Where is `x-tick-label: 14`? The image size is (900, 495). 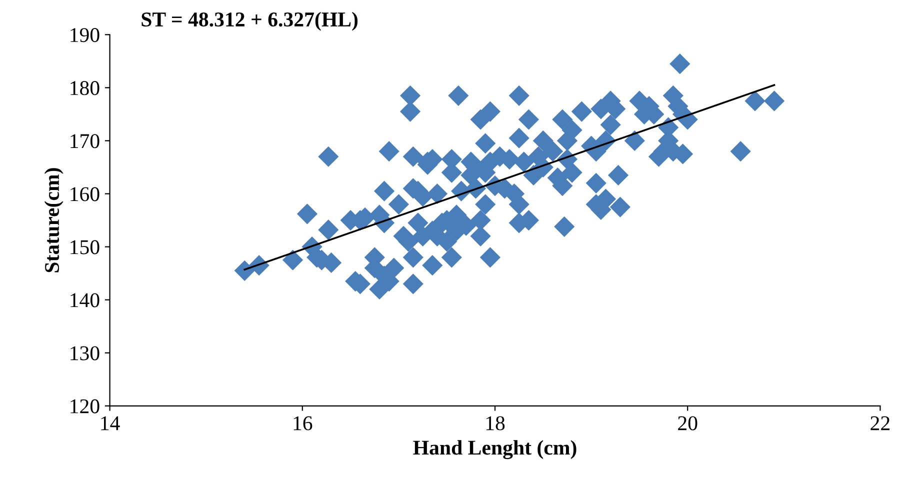
x-tick-label: 14 is located at coordinates (110, 423).